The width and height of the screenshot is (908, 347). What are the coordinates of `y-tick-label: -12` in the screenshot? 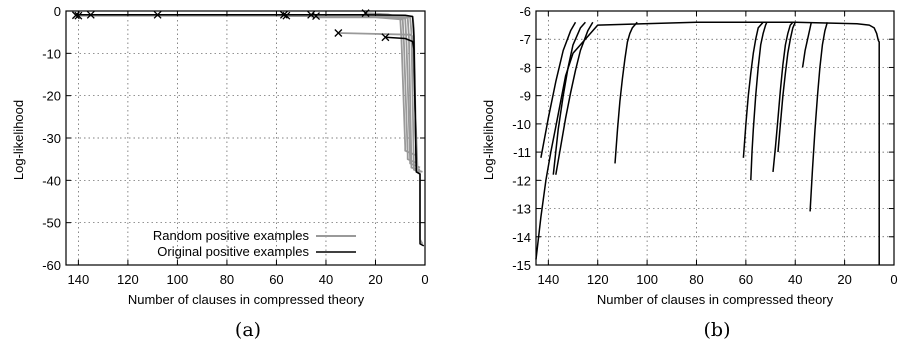 It's located at (521, 180).